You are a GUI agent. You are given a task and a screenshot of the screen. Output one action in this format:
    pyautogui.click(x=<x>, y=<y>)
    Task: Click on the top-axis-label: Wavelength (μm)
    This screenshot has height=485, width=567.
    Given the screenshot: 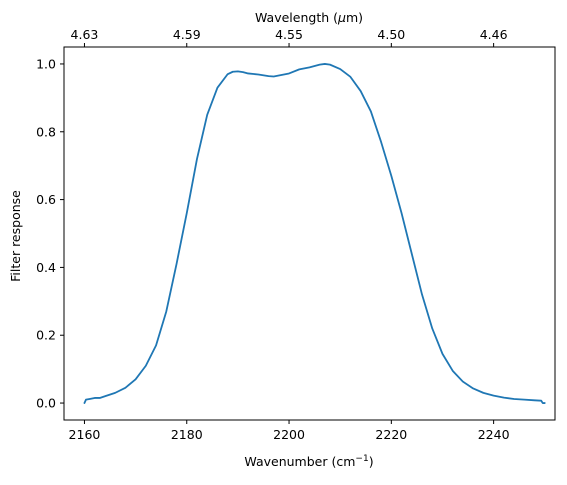 What is the action you would take?
    pyautogui.click(x=309, y=17)
    